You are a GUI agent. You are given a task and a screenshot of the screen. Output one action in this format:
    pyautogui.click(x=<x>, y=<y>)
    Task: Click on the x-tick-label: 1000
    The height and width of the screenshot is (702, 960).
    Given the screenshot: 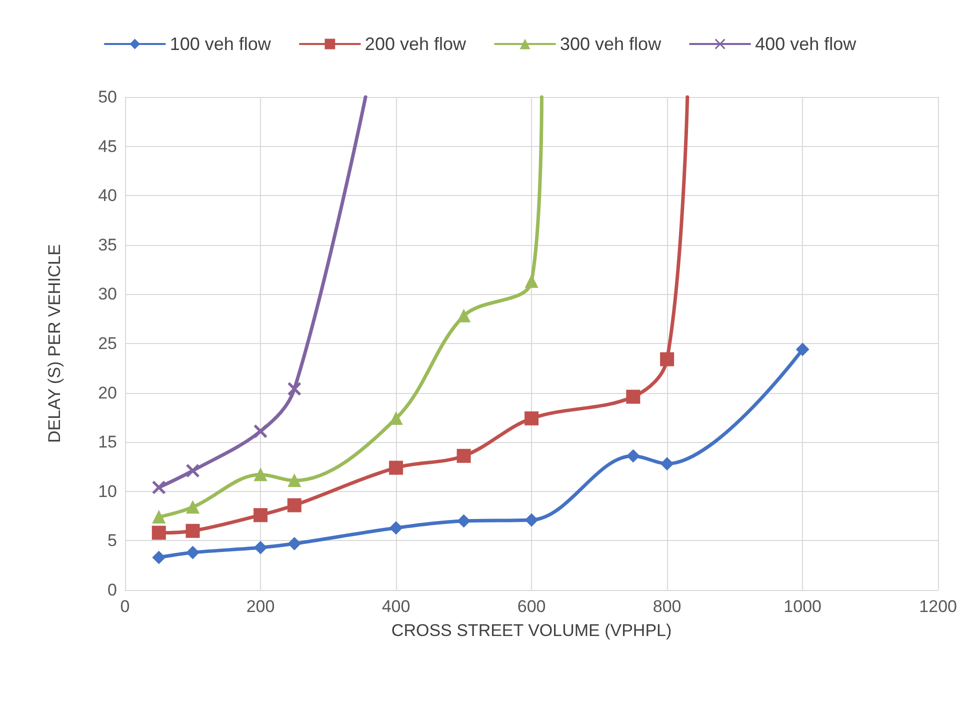 What is the action you would take?
    pyautogui.click(x=803, y=606)
    